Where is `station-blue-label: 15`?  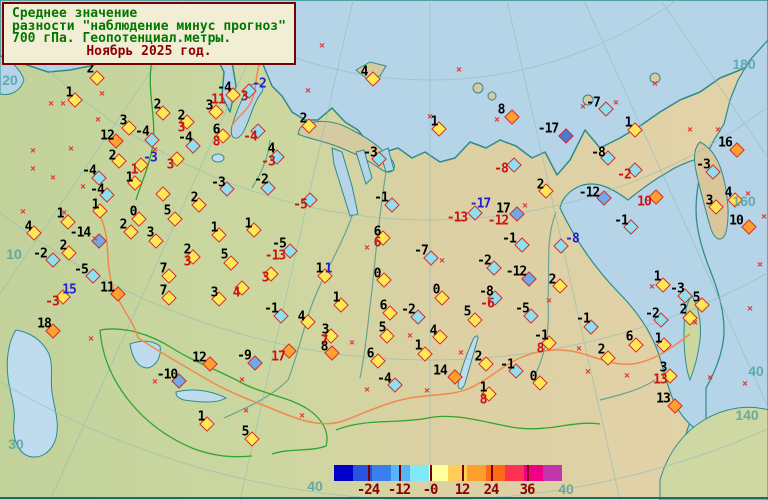 station-blue-label: 15 is located at coordinates (69, 290).